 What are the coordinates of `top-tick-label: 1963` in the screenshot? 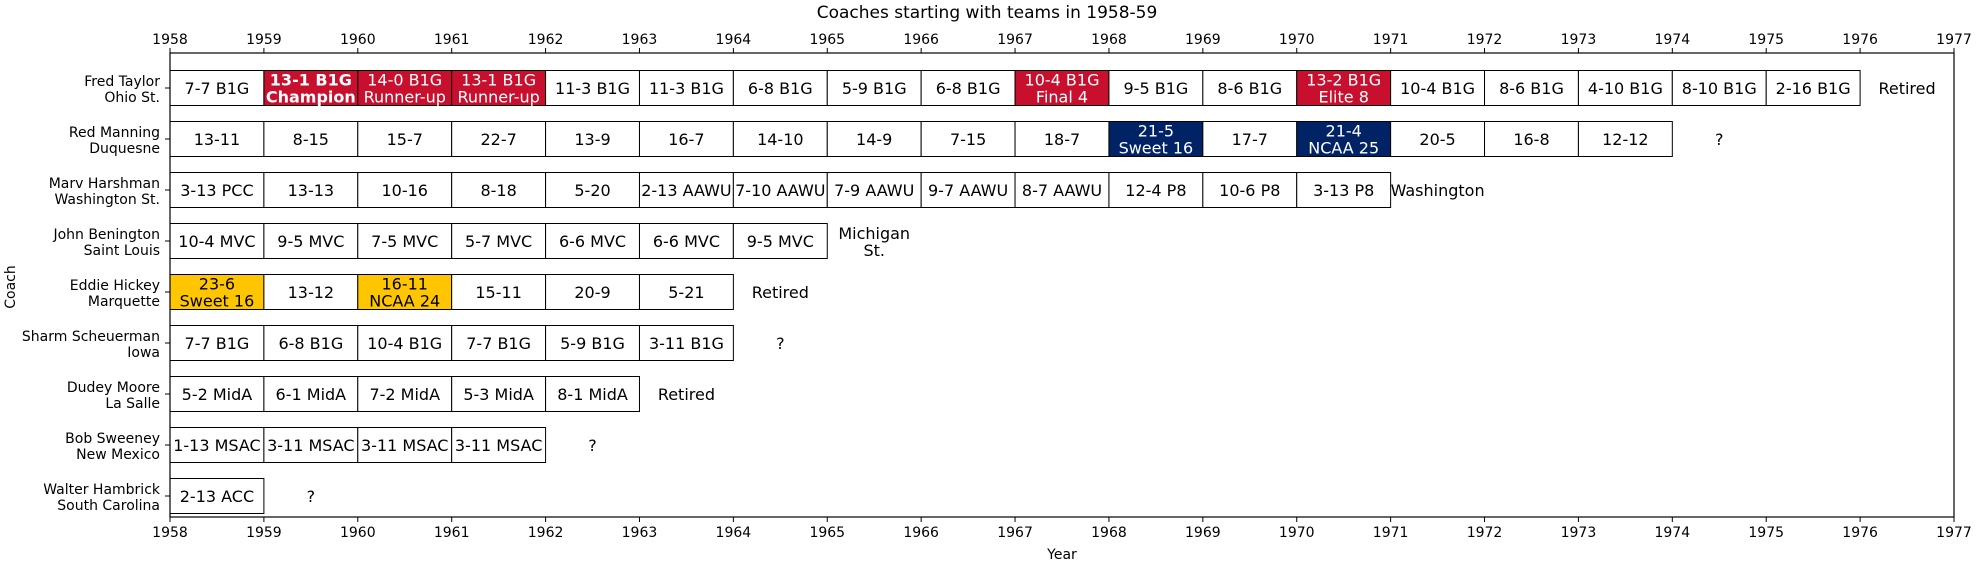 It's located at (640, 40).